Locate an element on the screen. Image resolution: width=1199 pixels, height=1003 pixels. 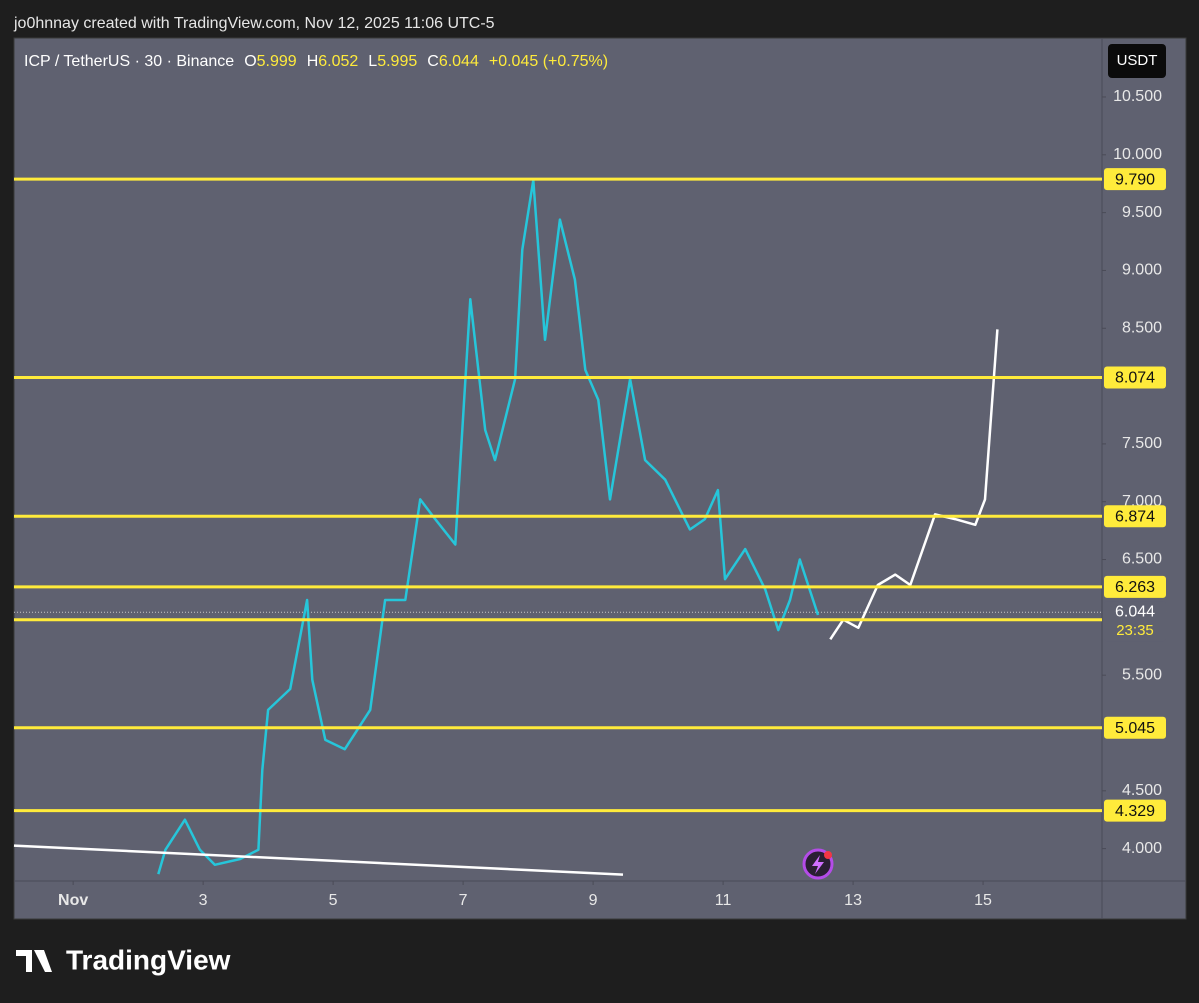
ohlc-value: 6.052 is located at coordinates (338, 61).